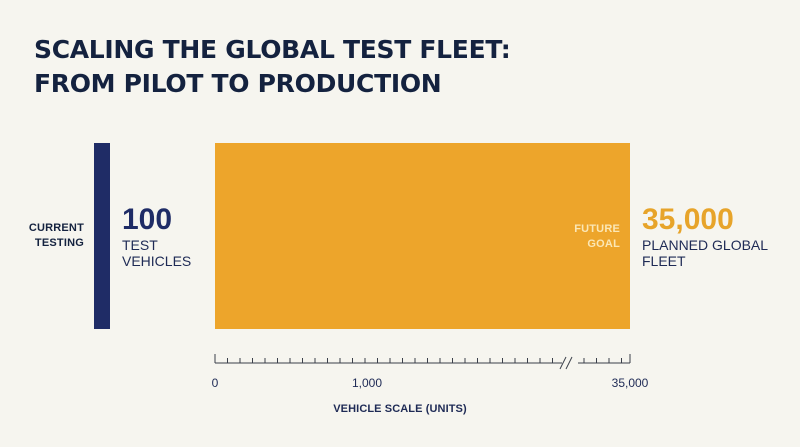 The image size is (800, 447). What do you see at coordinates (705, 253) in the screenshot?
I see `future-goal-description: PLANNED GLOBAL FLEET` at bounding box center [705, 253].